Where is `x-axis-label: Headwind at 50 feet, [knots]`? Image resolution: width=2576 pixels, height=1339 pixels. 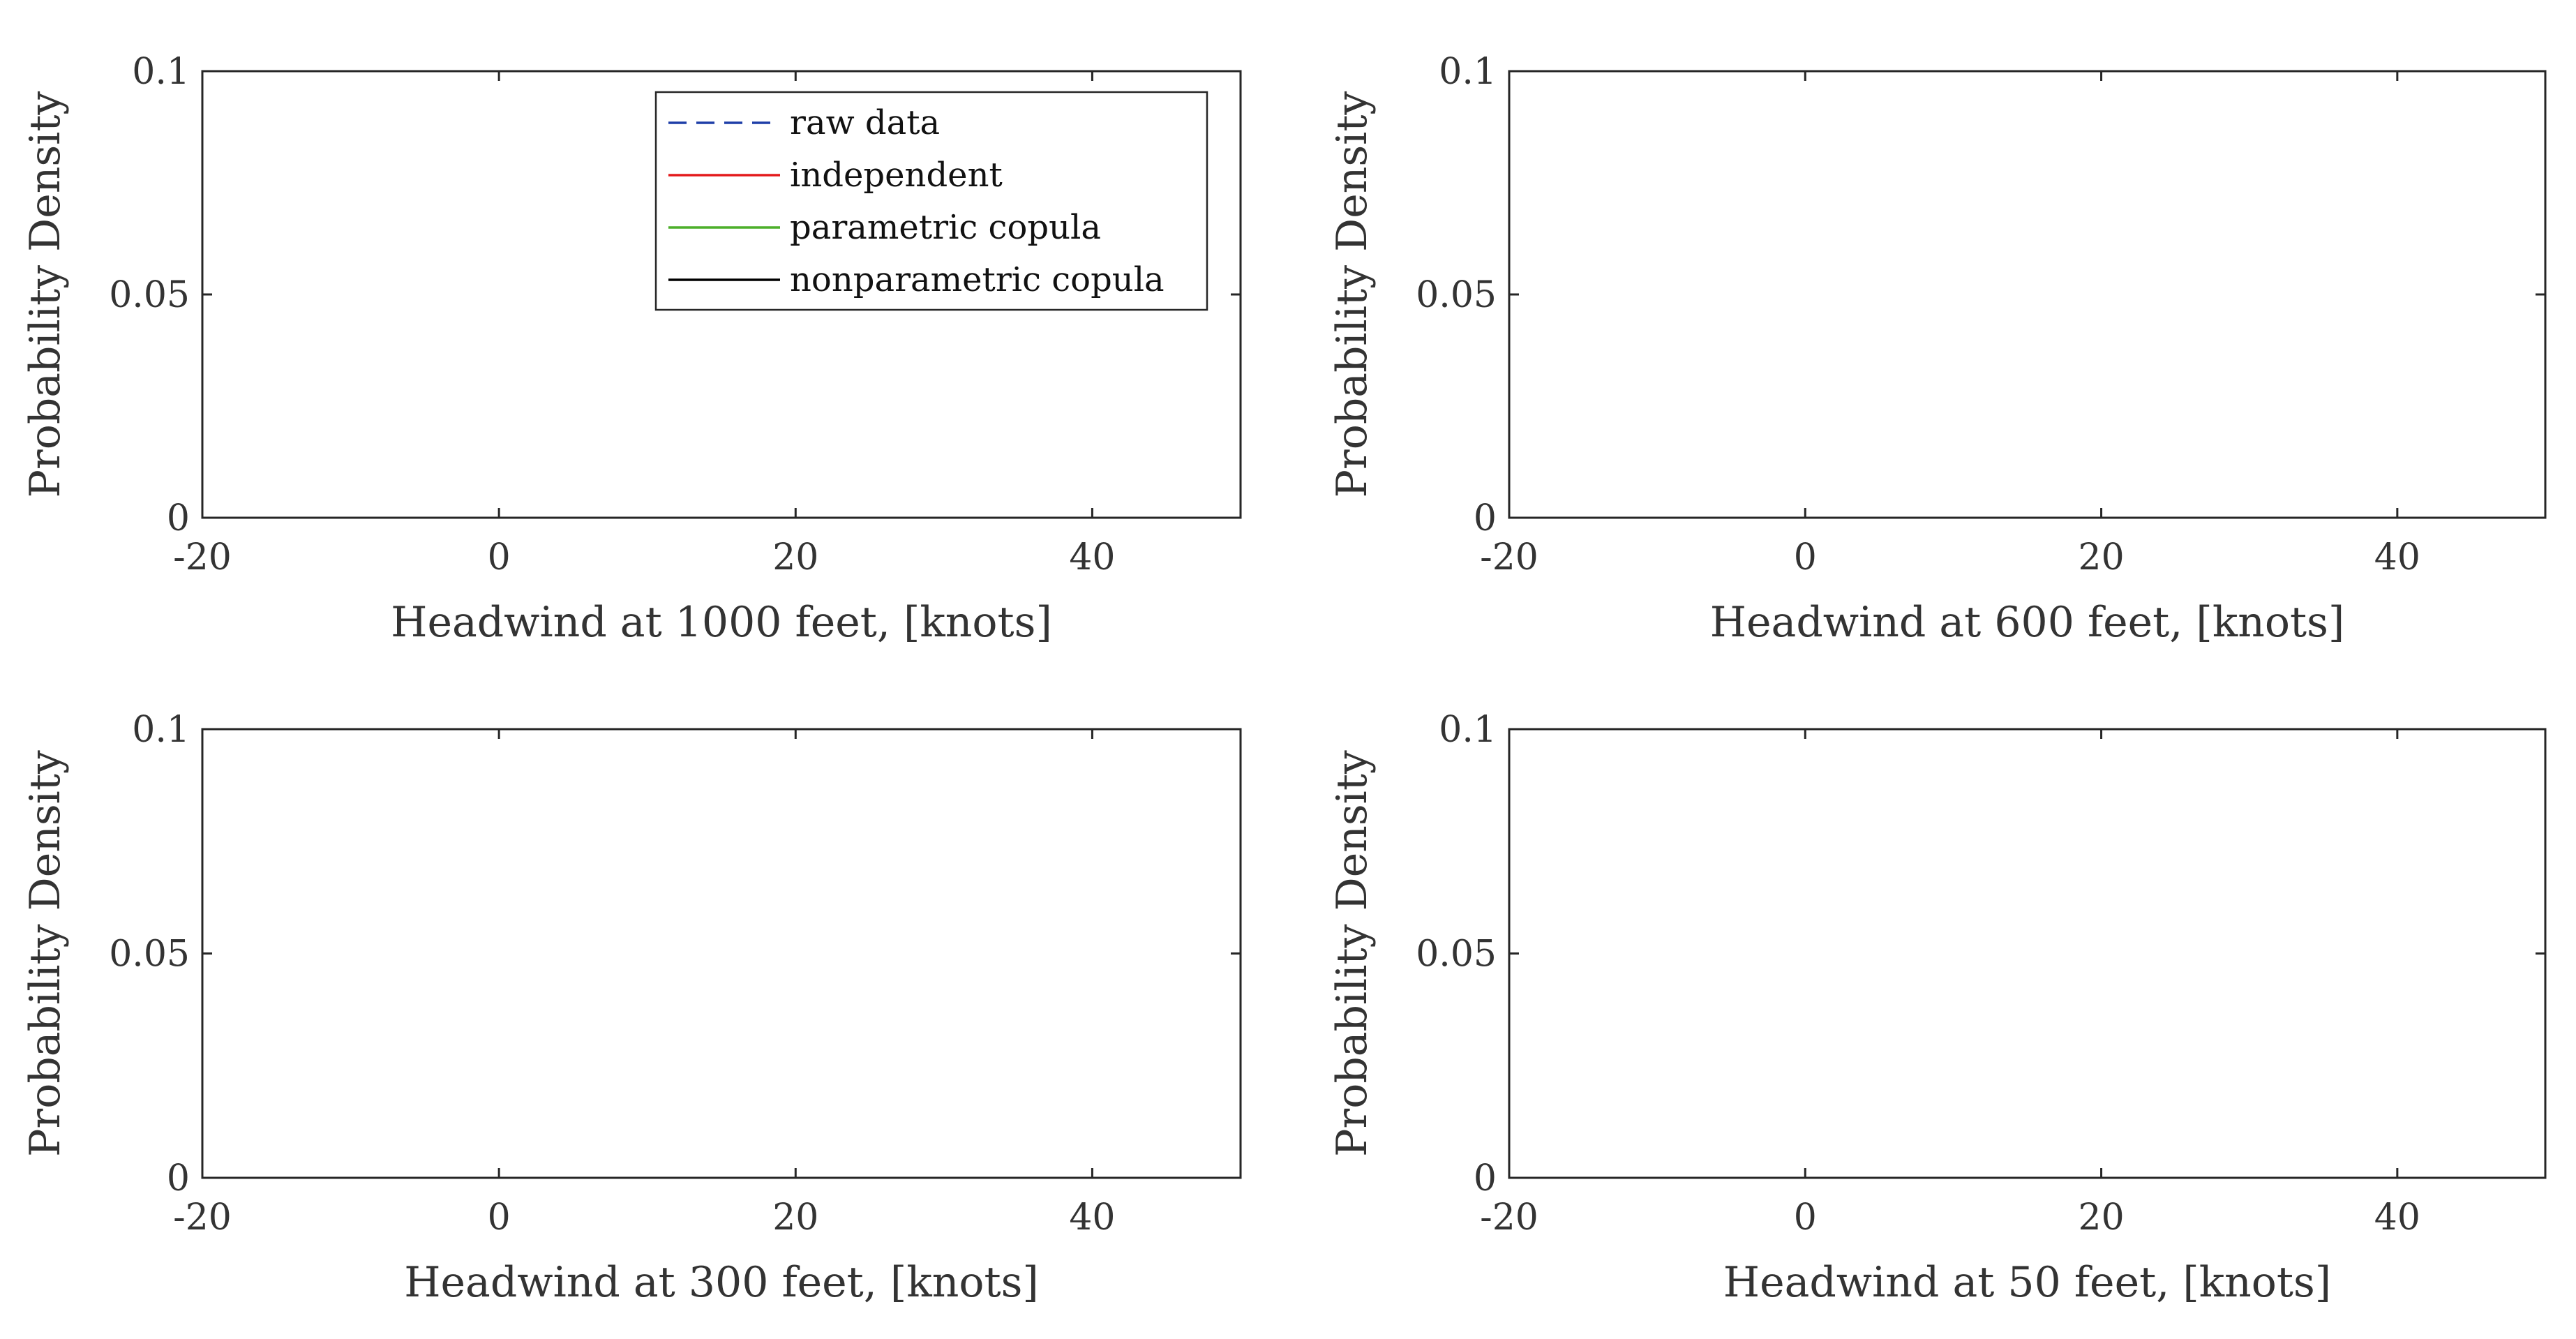
x-axis-label: Headwind at 50 feet, [knots] is located at coordinates (2027, 1282).